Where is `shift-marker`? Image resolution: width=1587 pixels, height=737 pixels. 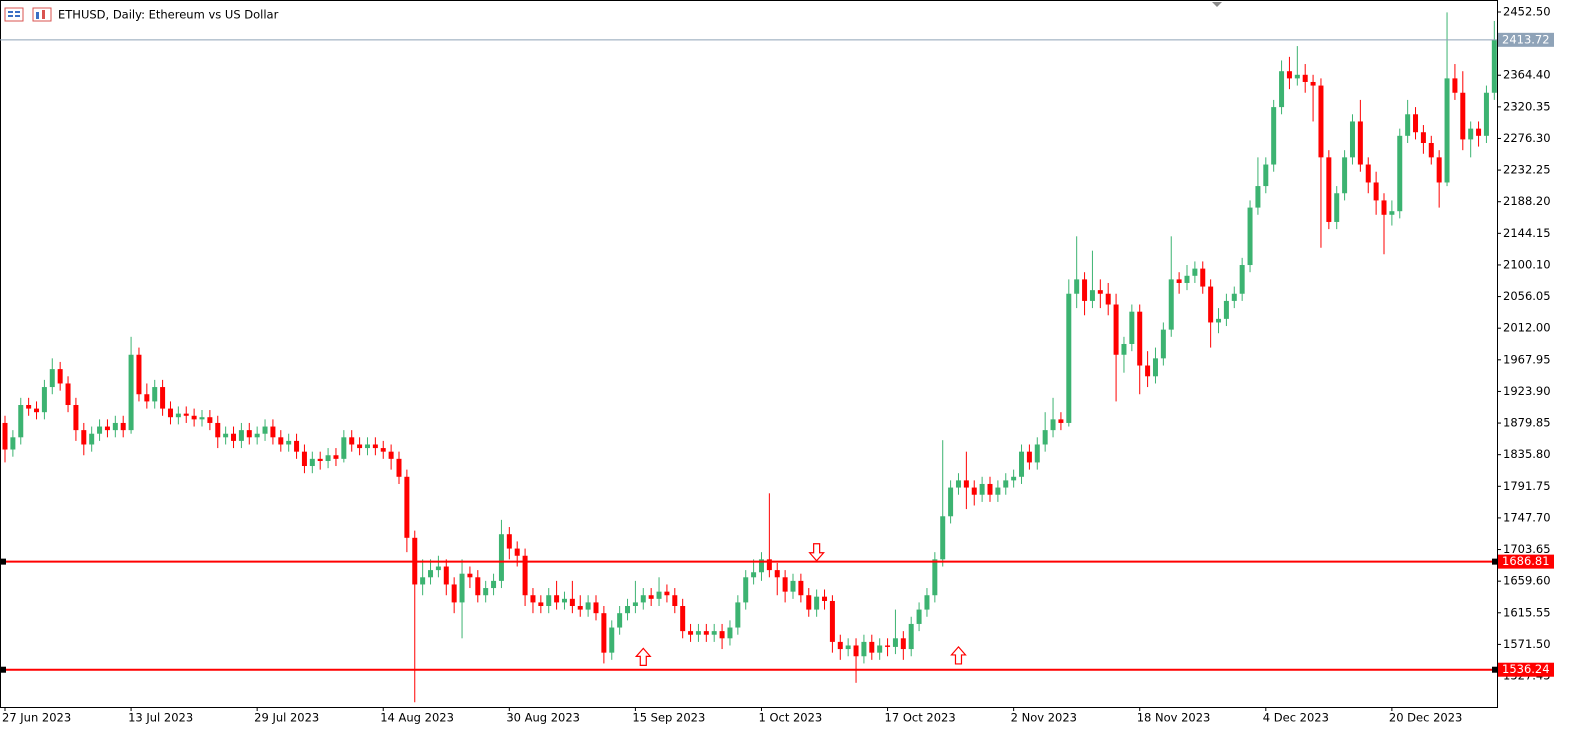 shift-marker is located at coordinates (1217, 4).